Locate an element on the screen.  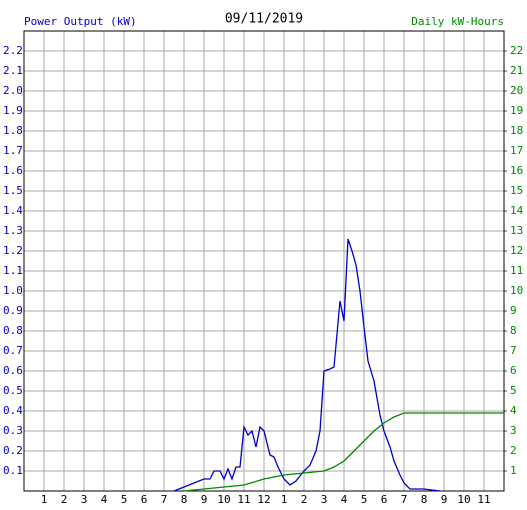
y-tick-label: 1.5 is located at coordinates (13, 190).